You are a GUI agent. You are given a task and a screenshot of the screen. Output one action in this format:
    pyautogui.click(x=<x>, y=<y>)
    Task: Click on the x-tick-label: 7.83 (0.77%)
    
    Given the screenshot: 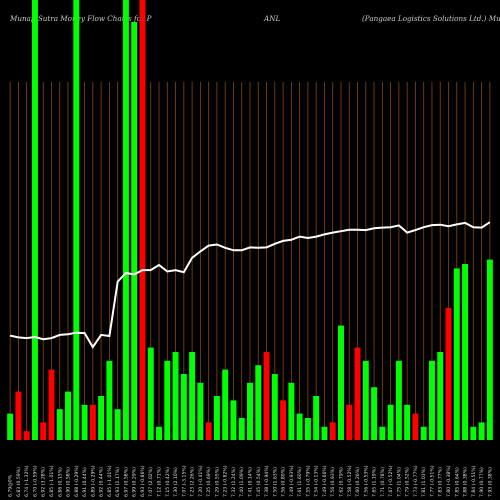 What is the action you would take?
    pyautogui.click(x=441, y=482)
    